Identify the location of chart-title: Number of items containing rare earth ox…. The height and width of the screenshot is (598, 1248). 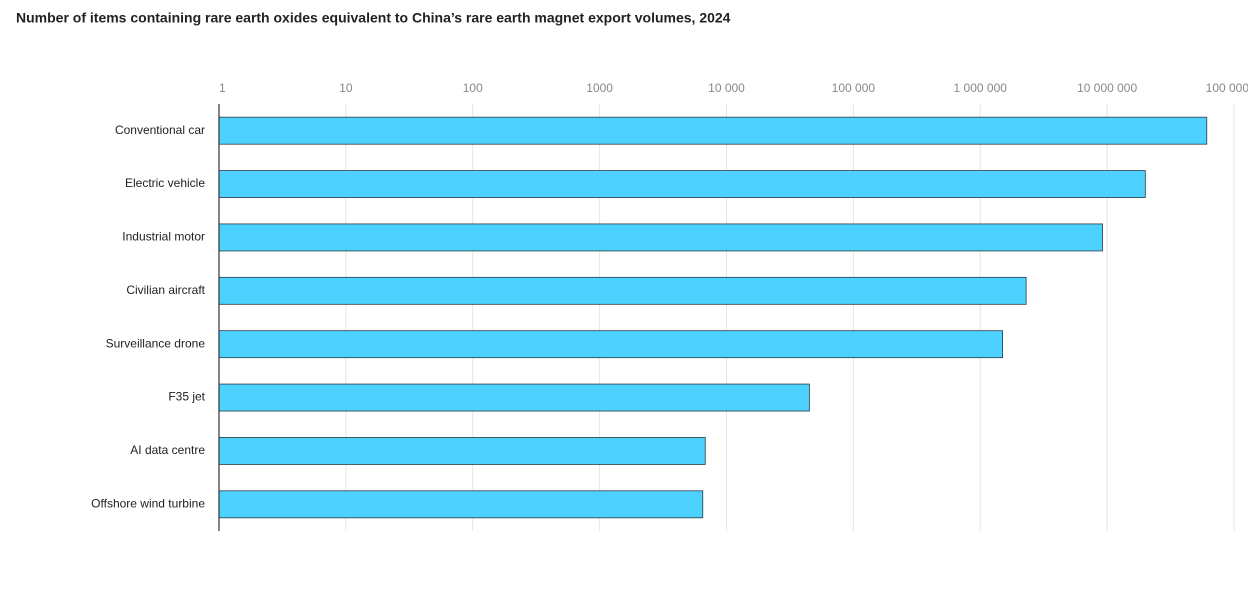
(373, 18).